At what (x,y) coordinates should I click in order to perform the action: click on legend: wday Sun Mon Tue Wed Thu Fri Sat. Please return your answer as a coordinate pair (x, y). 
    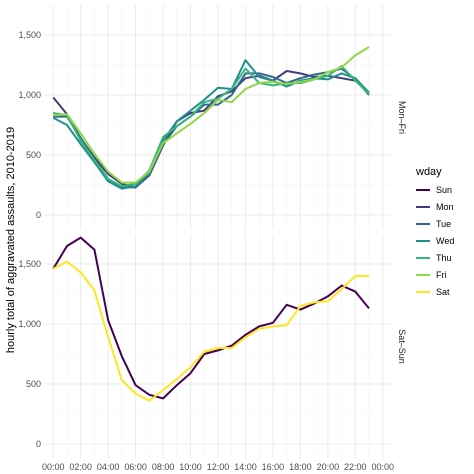
    Looking at the image, I should click on (434, 231).